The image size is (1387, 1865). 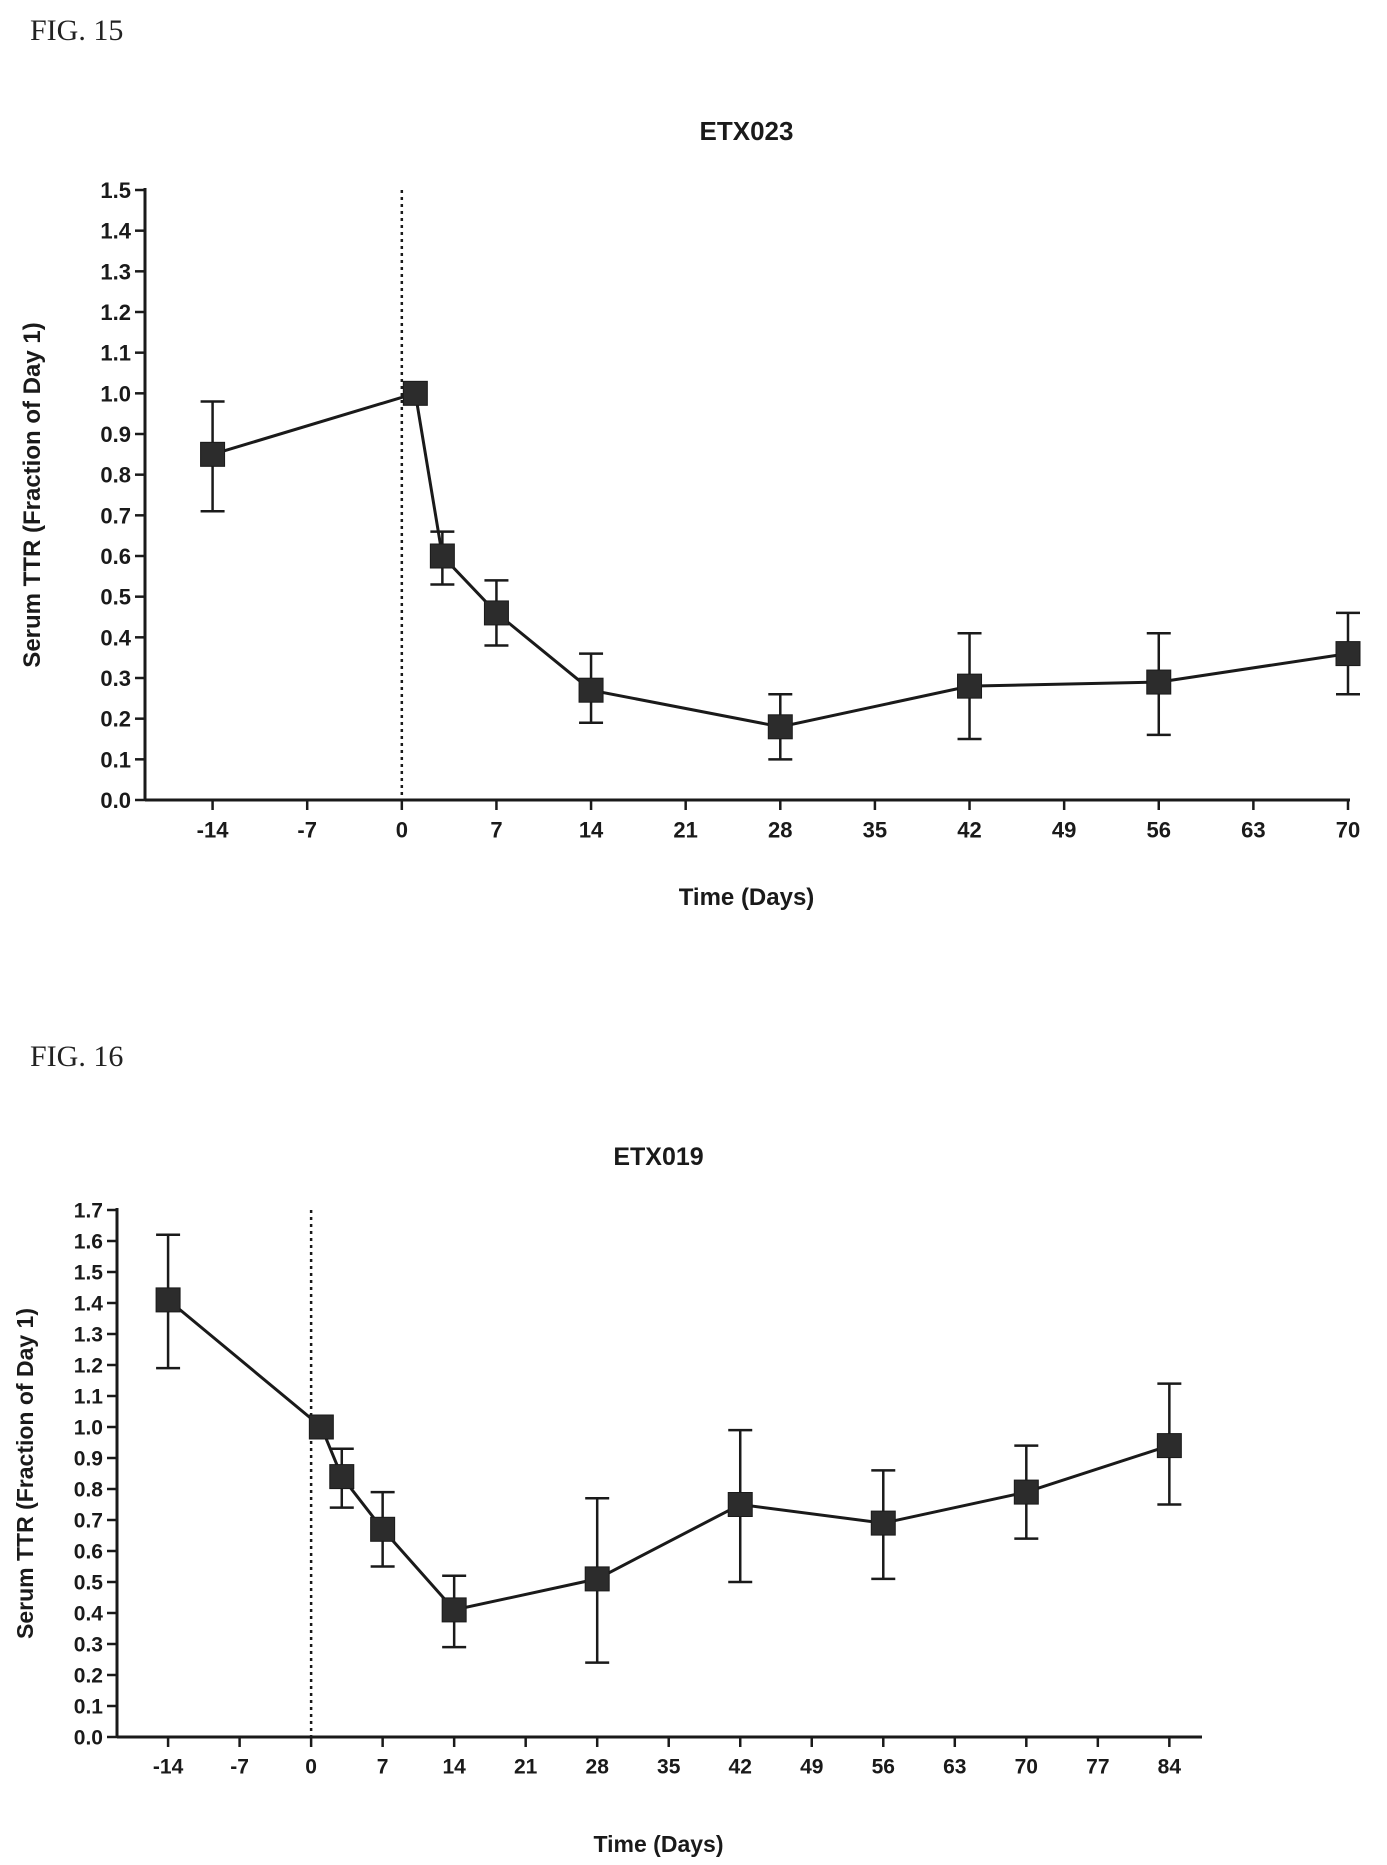 What do you see at coordinates (77, 1056) in the screenshot?
I see `figure-16-label: FIG. 16` at bounding box center [77, 1056].